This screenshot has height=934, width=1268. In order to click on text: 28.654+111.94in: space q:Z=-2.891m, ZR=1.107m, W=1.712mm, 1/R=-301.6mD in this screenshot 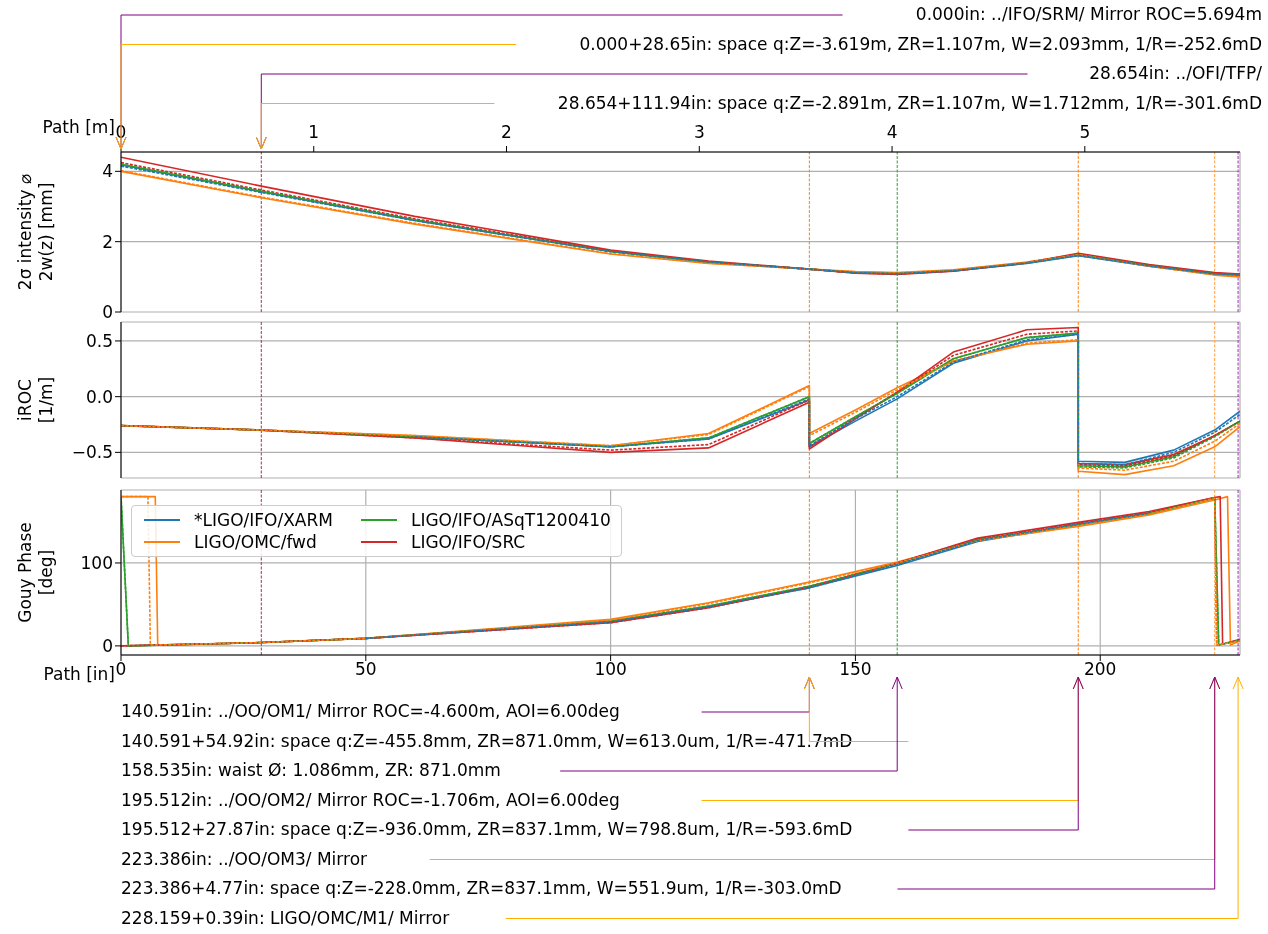, I will do `click(909, 102)`.